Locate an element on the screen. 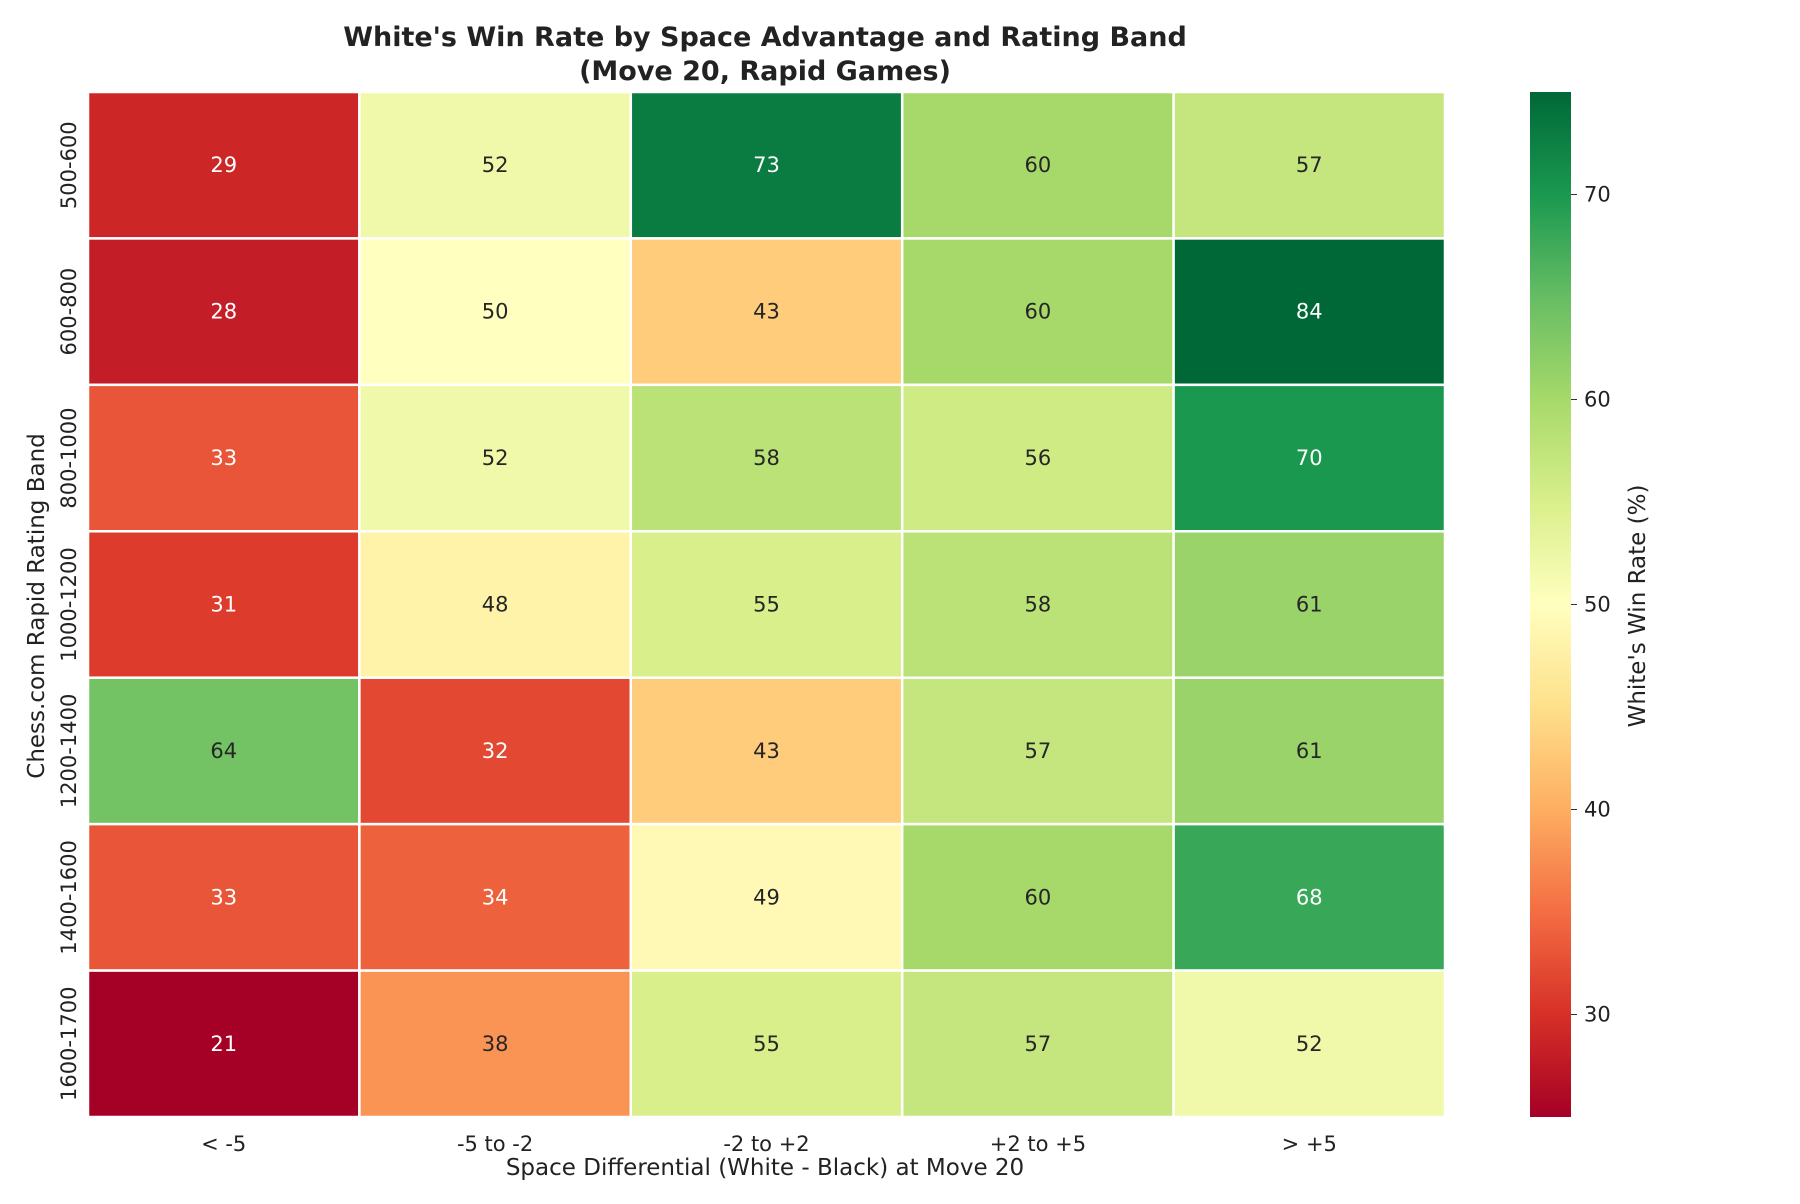  cell-value-label: 56 is located at coordinates (1038, 458).